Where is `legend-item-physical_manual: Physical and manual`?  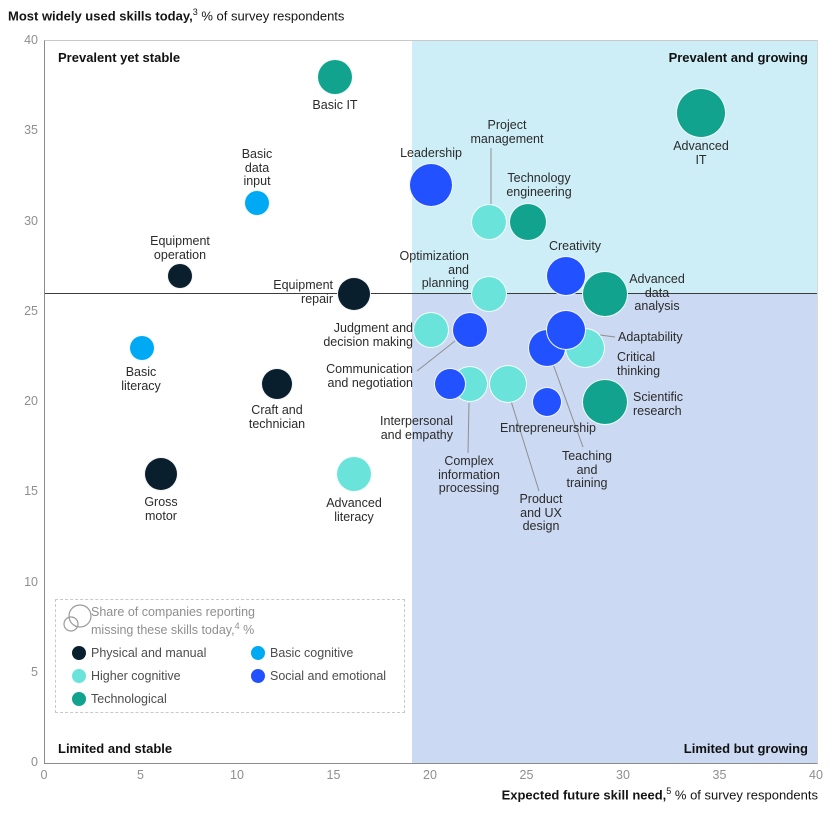 legend-item-physical_manual: Physical and manual is located at coordinates (231, 653).